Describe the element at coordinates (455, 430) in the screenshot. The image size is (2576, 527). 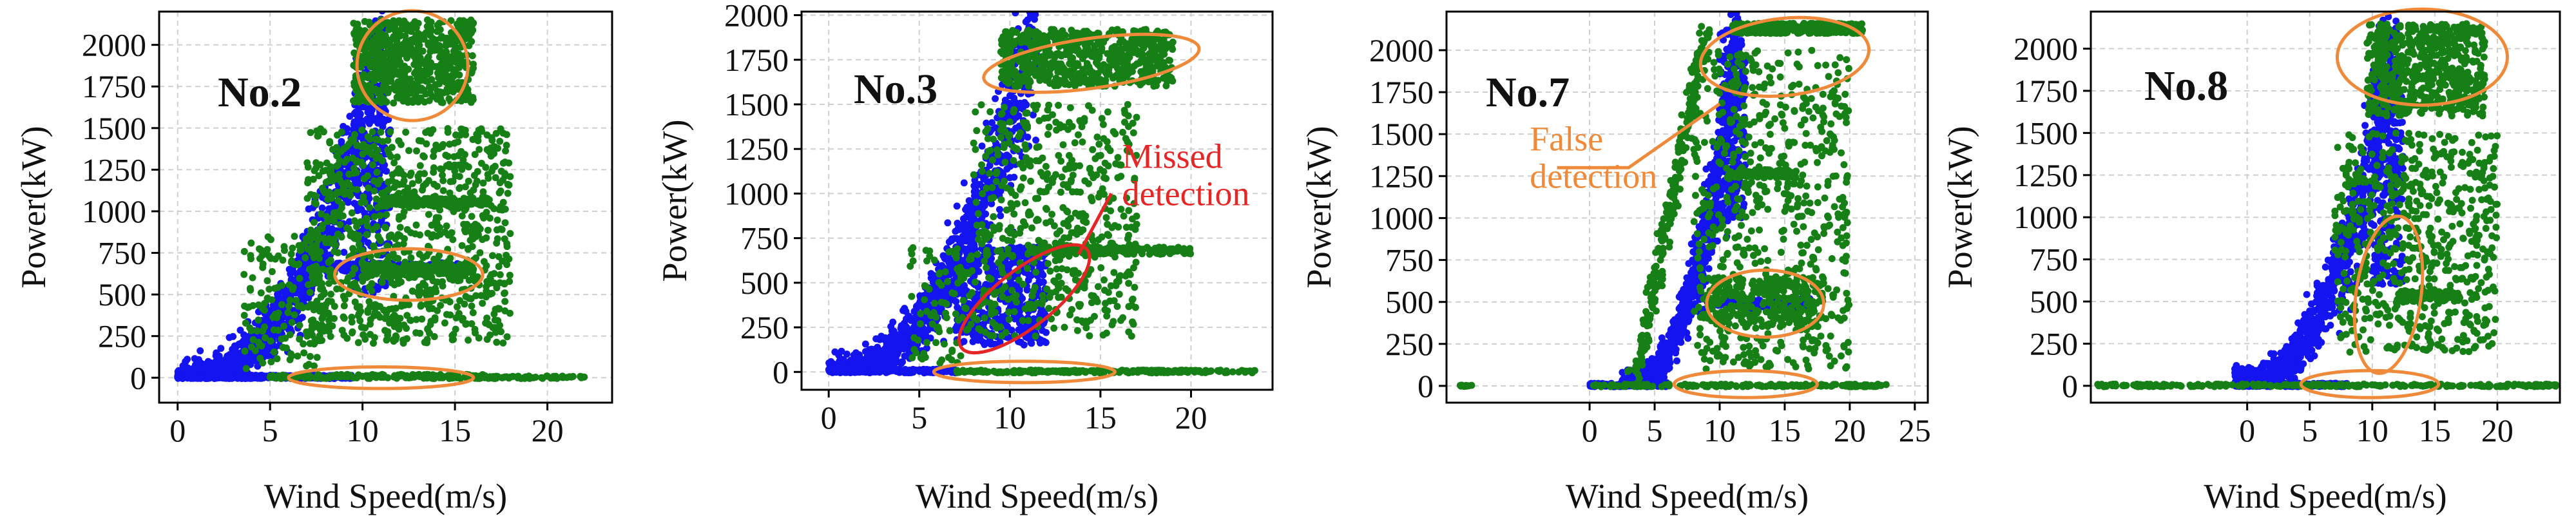
I see `x-tick-label: 15` at that location.